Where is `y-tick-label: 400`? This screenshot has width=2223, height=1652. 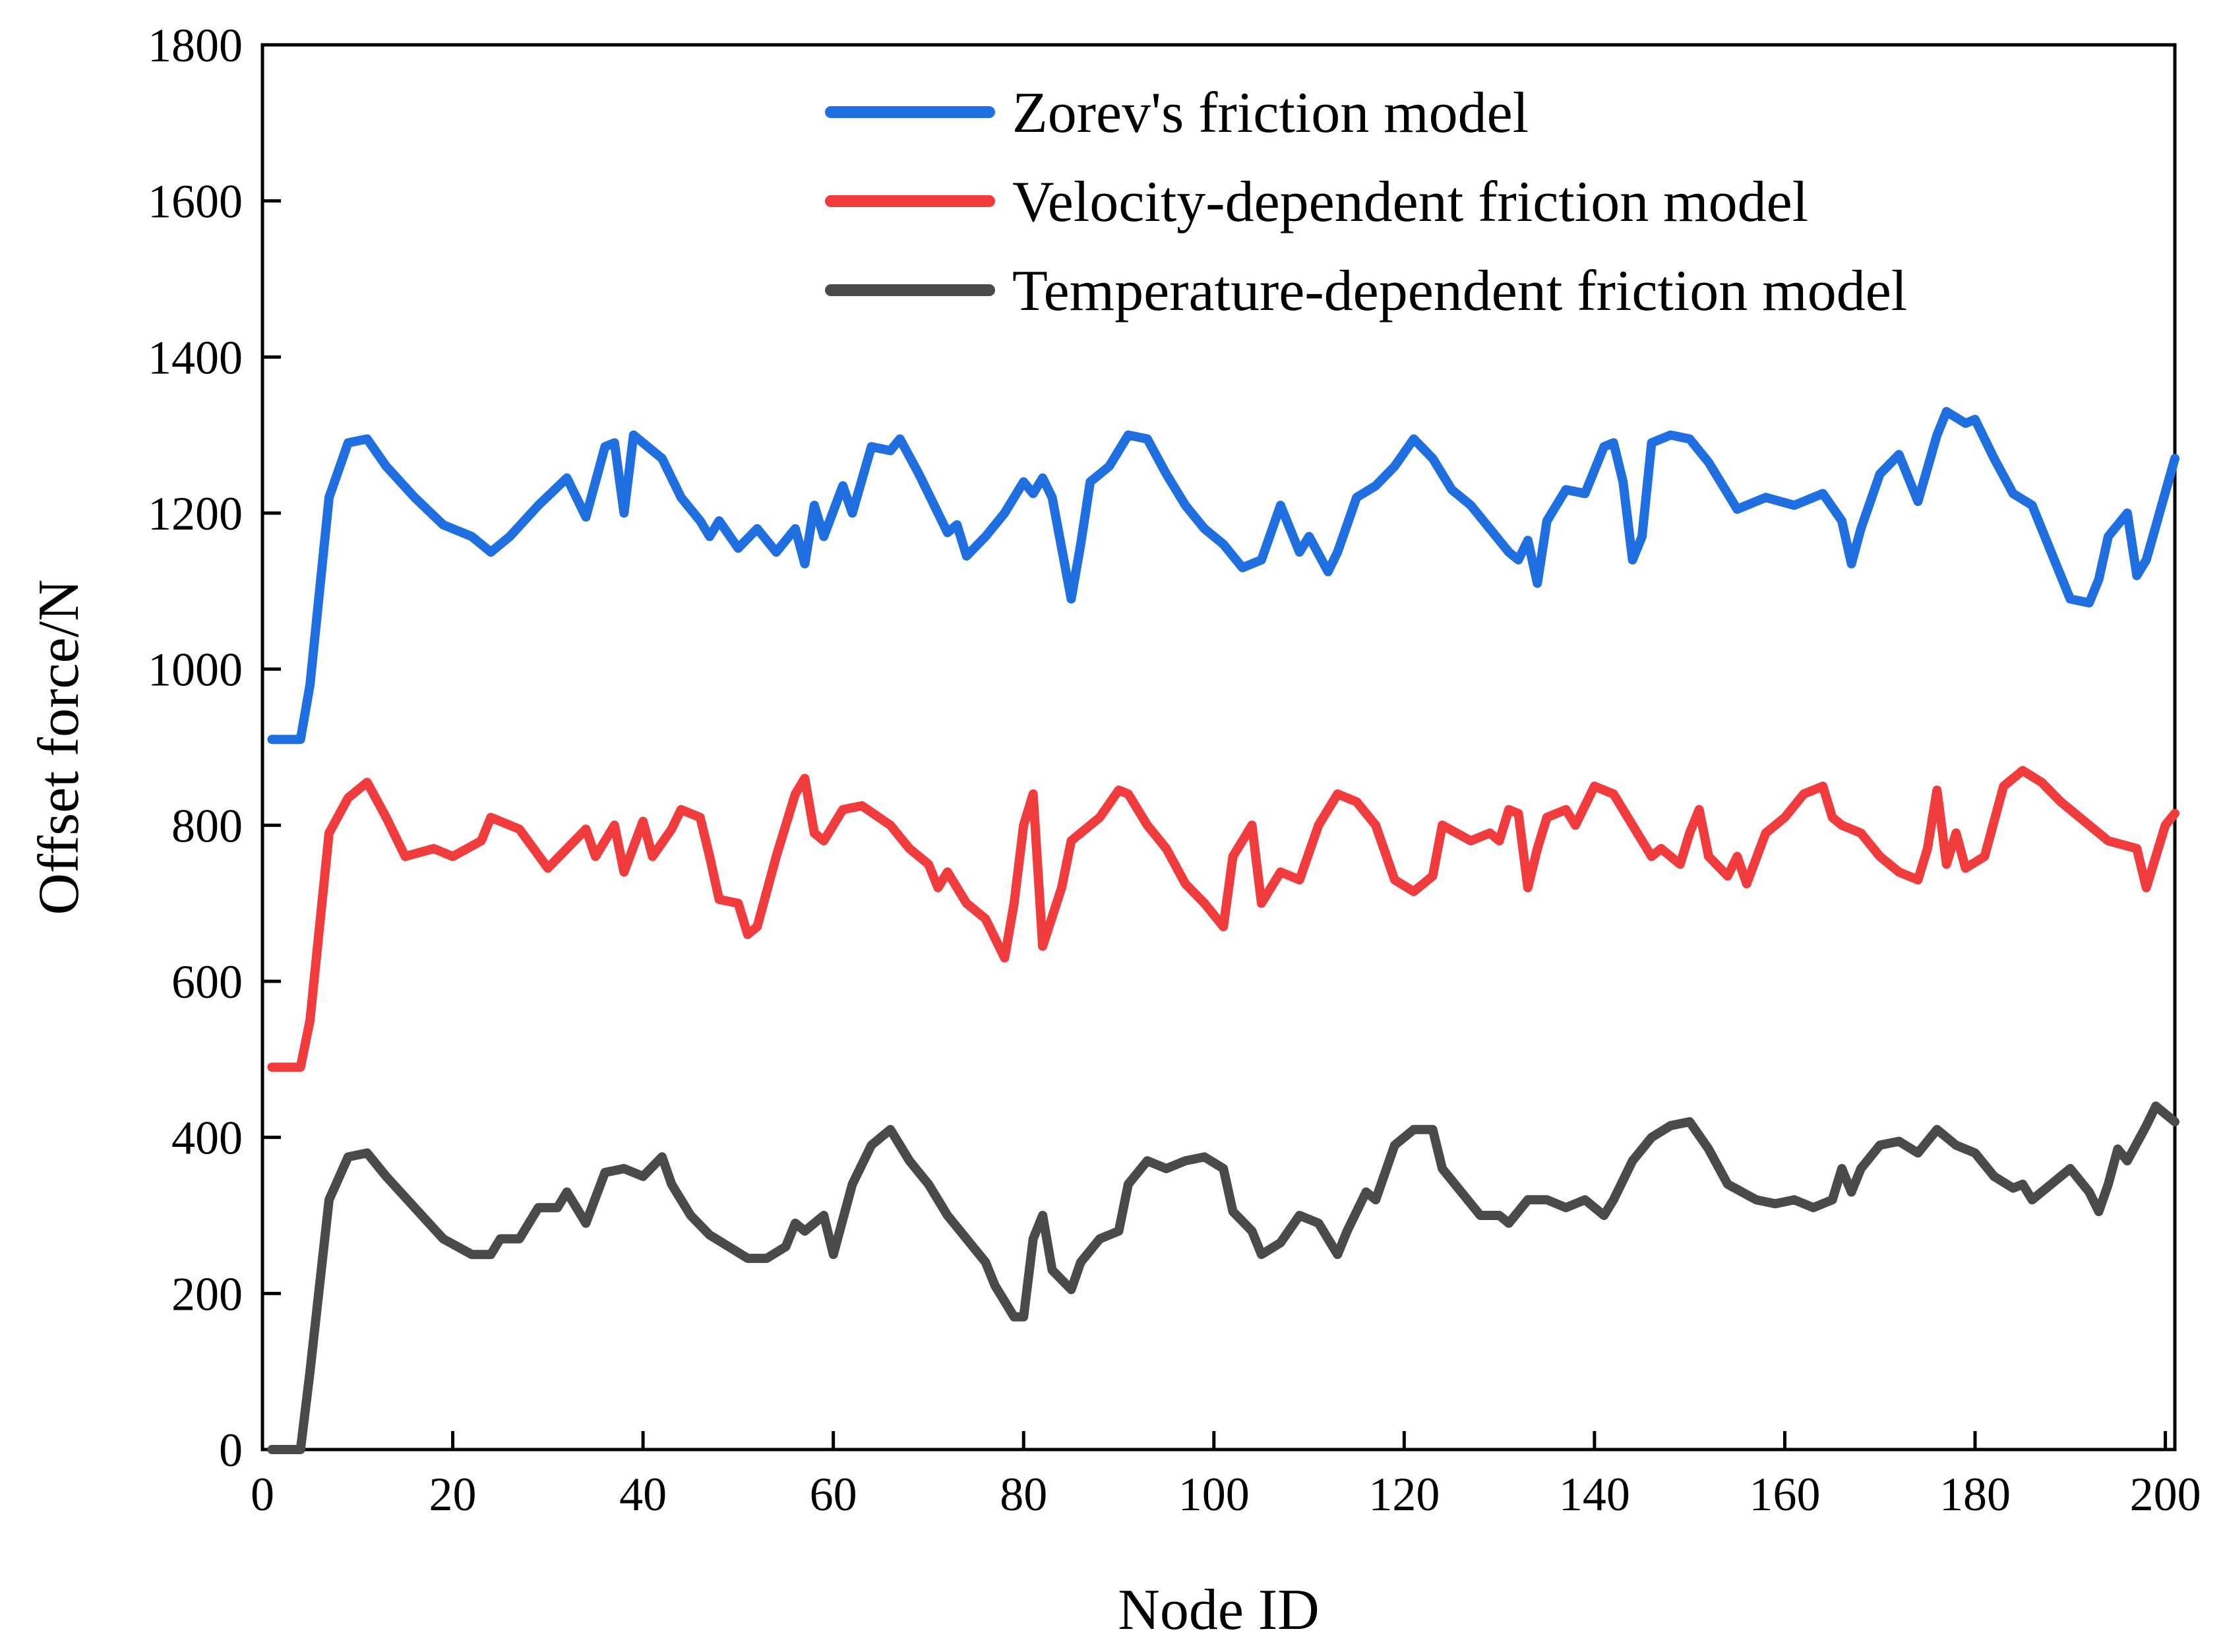
y-tick-label: 400 is located at coordinates (207, 1138).